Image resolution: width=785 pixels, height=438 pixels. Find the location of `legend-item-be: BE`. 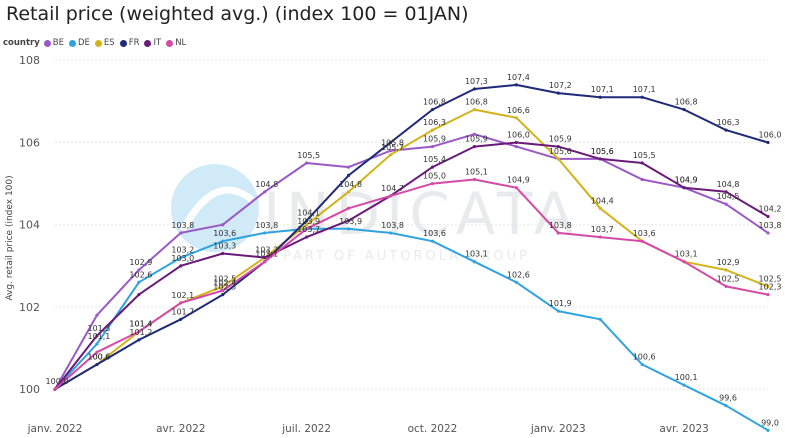

legend-item-be: BE is located at coordinates (53, 43).